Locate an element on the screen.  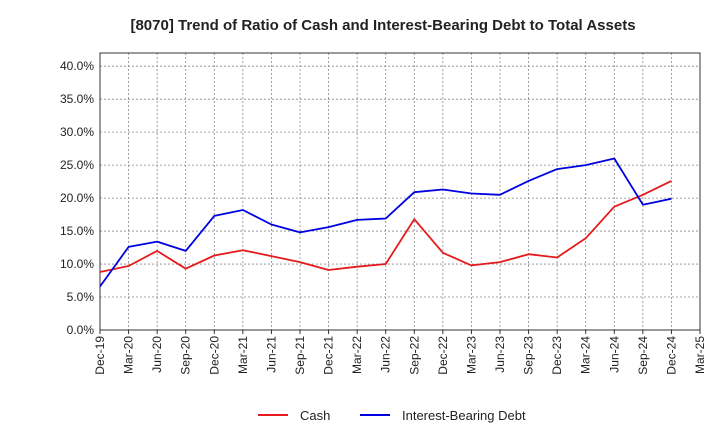
x-tick-label: Dec-19 is located at coordinates (100, 355).